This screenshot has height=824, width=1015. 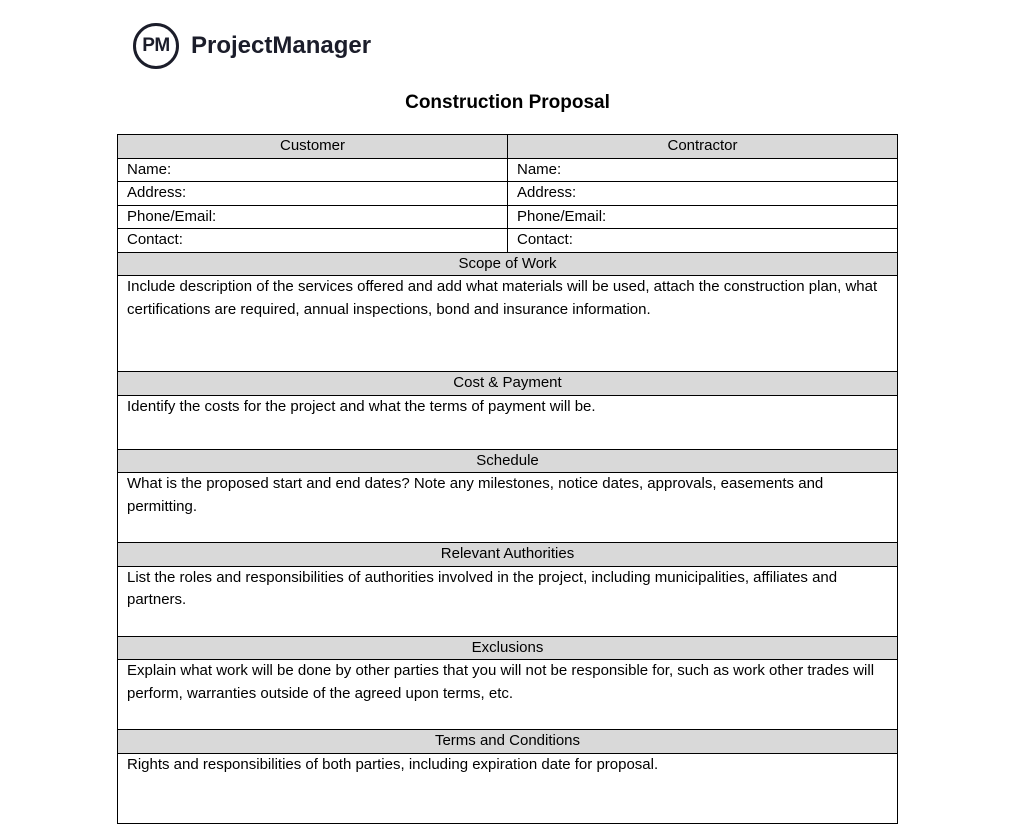 What do you see at coordinates (507, 741) in the screenshot?
I see `section-heading-terms: Terms and Conditions` at bounding box center [507, 741].